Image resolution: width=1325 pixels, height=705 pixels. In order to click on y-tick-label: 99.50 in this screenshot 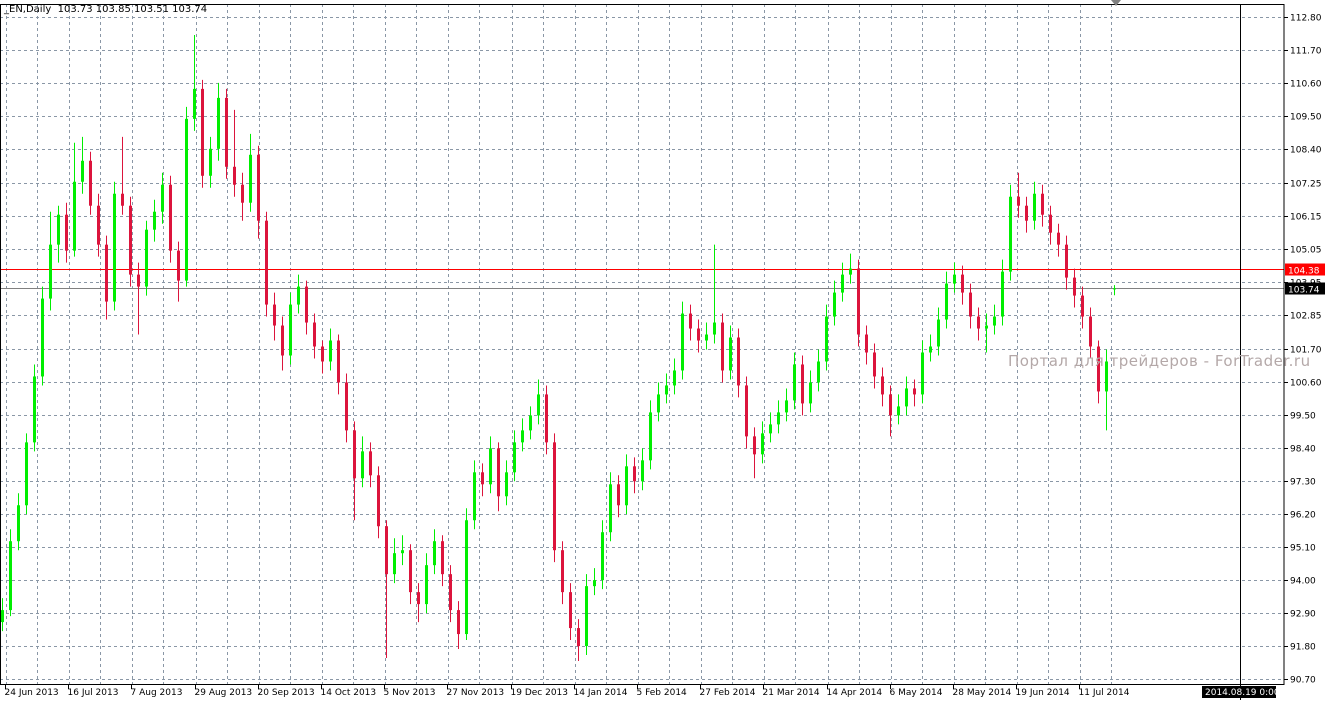, I will do `click(1303, 417)`.